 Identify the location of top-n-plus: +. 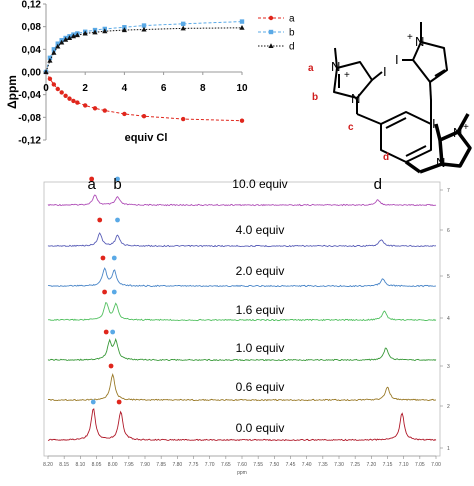
(410, 37).